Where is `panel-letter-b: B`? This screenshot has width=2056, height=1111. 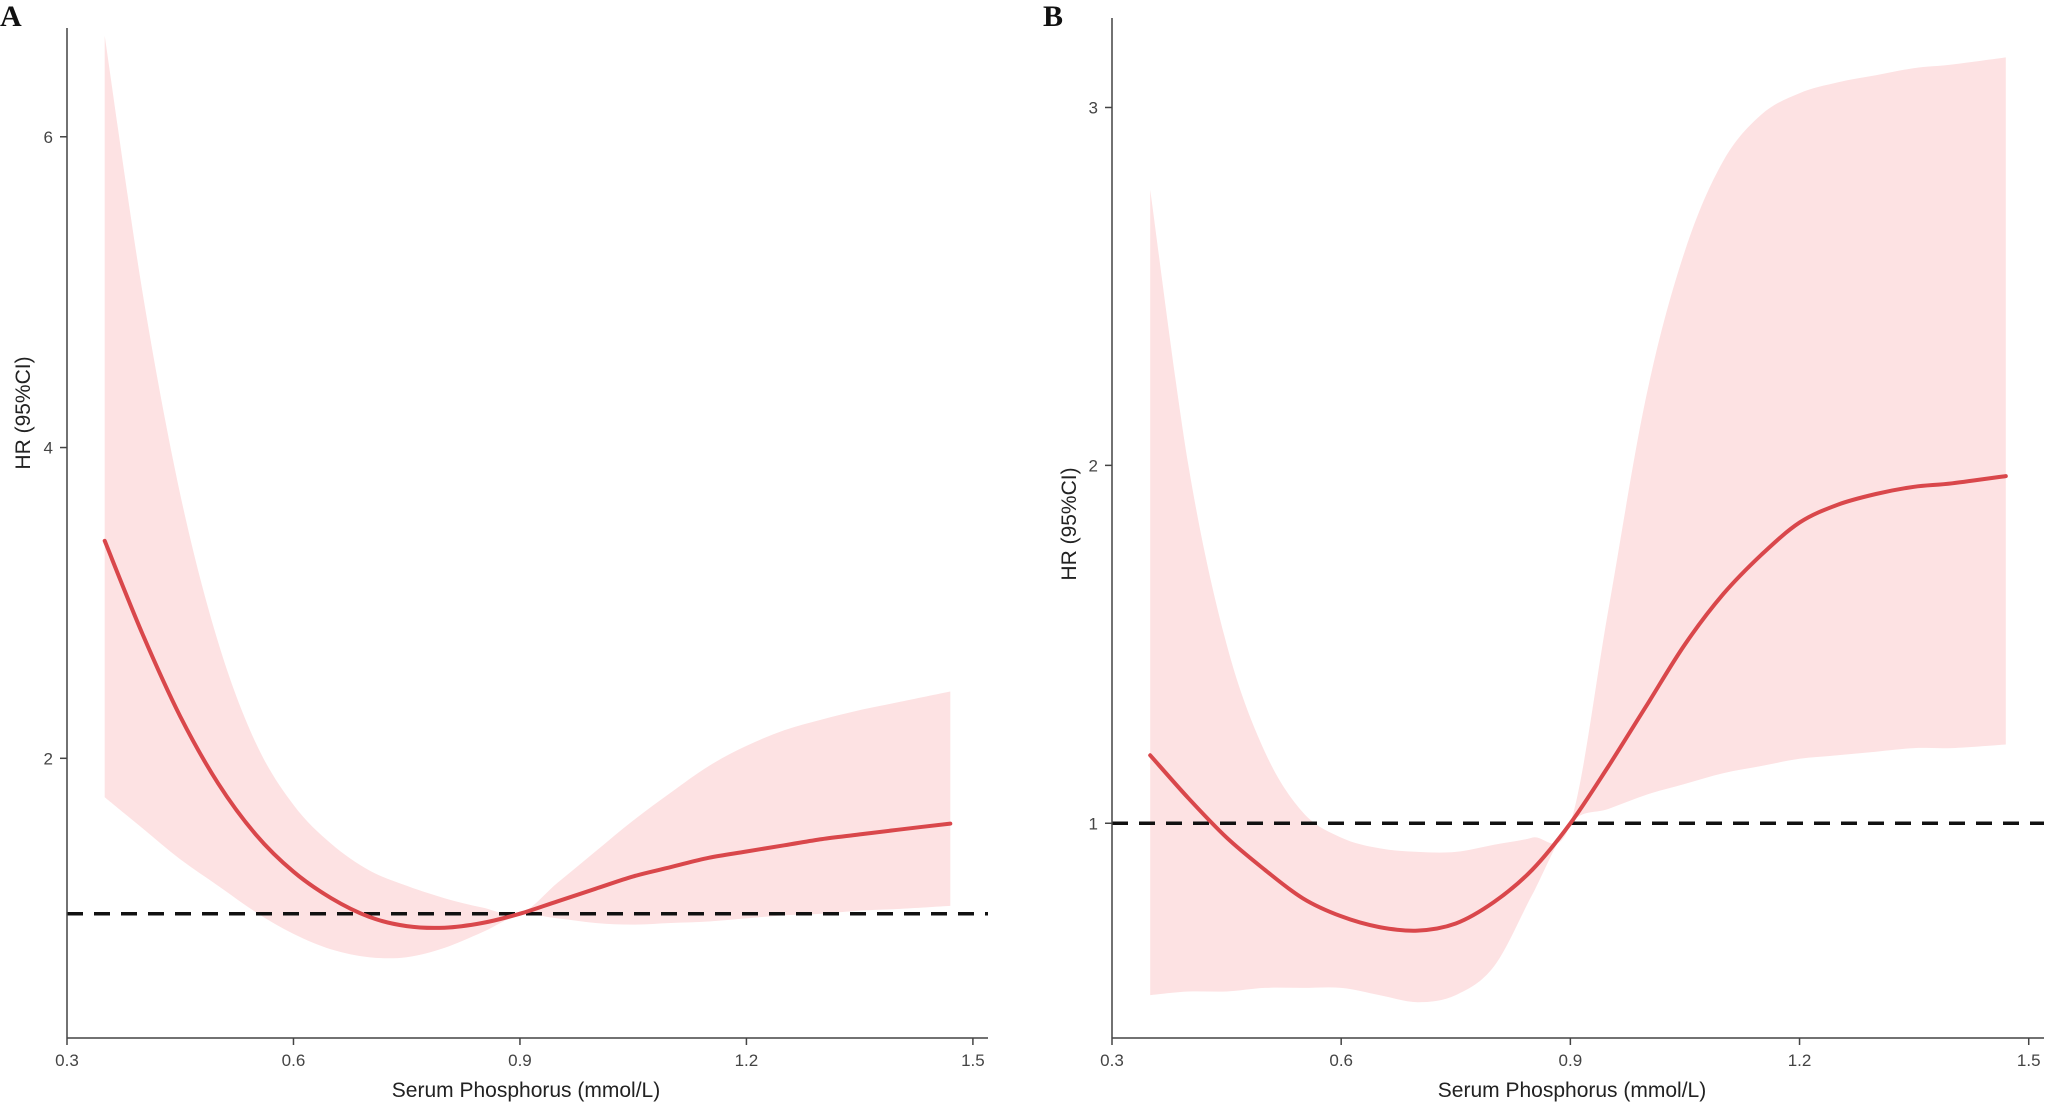
panel-letter-b: B is located at coordinates (1053, 16).